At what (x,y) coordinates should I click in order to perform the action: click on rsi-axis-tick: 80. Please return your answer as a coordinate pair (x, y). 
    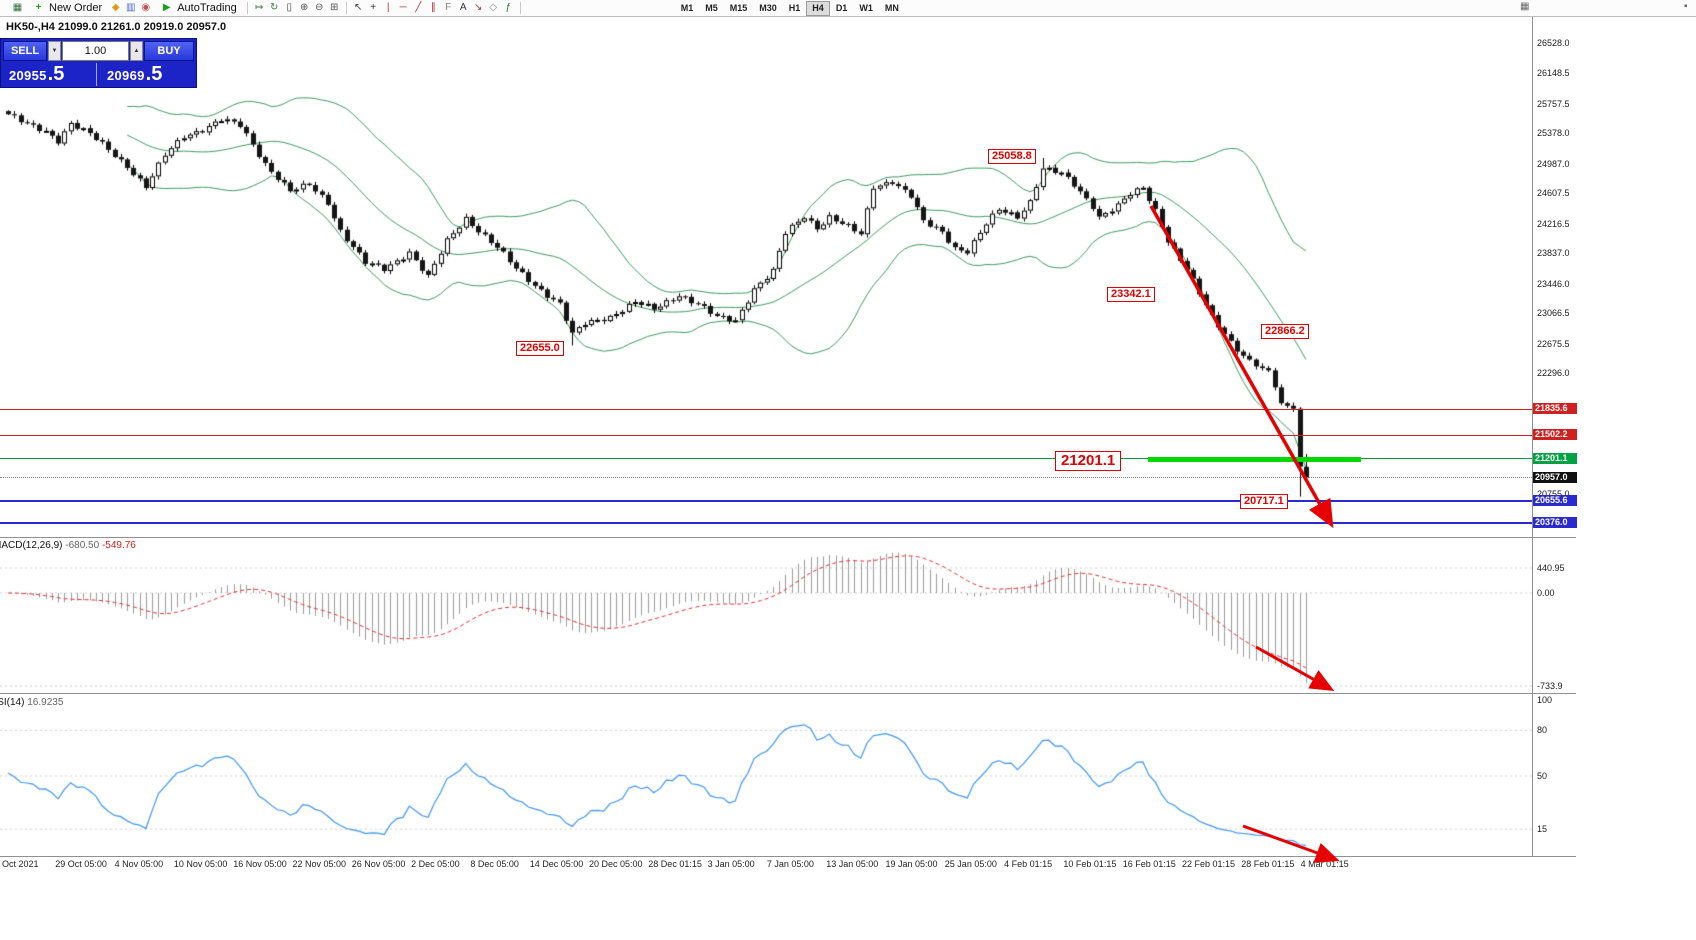
    Looking at the image, I should click on (1542, 730).